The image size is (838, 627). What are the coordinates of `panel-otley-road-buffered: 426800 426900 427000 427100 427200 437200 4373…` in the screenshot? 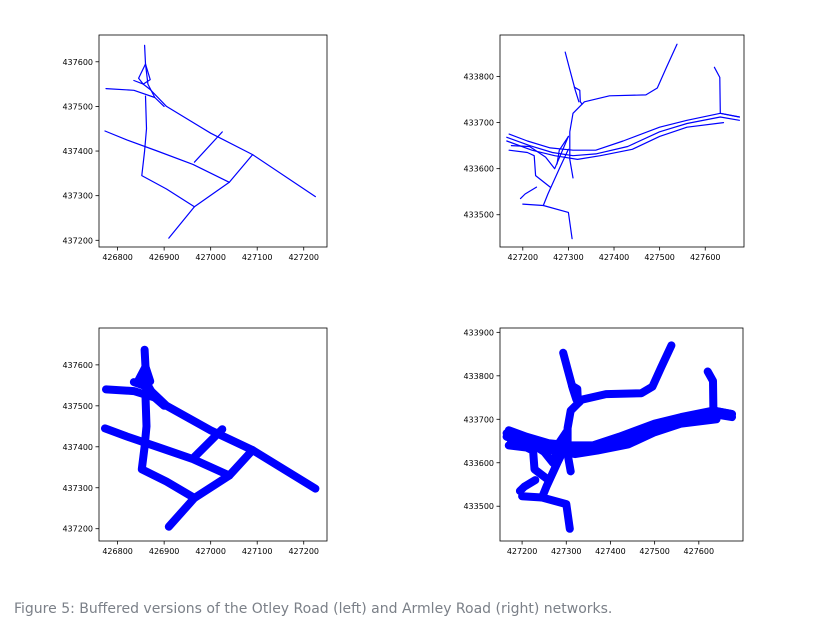 It's located at (195, 441).